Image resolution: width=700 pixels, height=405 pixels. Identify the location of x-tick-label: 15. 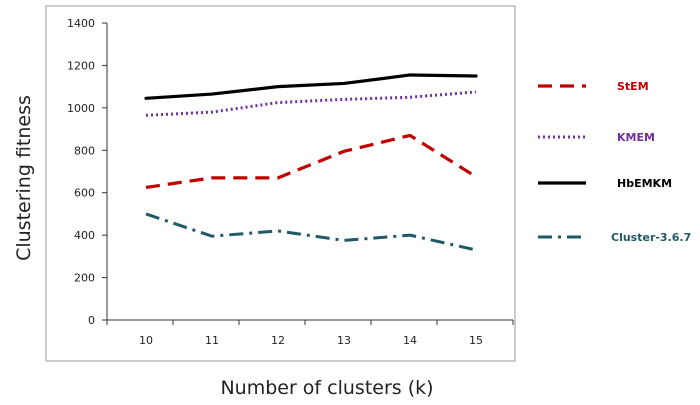
(476, 340).